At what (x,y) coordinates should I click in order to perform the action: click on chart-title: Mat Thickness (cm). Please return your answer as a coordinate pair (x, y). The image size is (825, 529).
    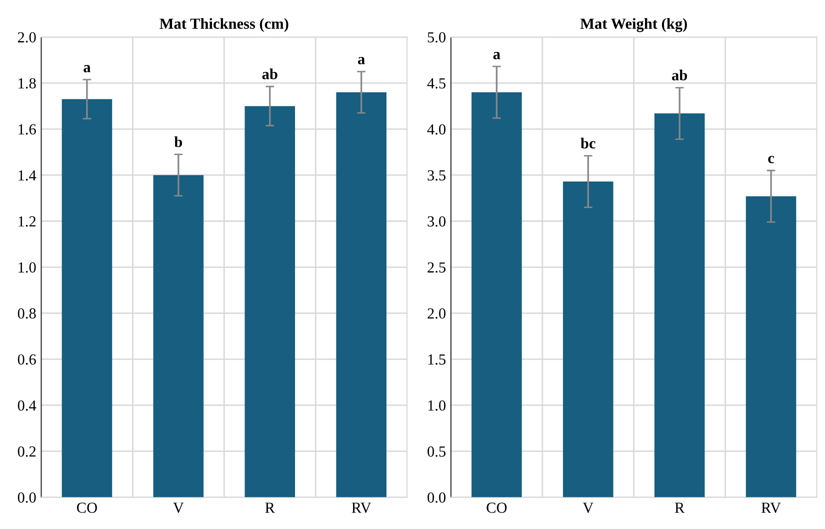
    Looking at the image, I should click on (224, 25).